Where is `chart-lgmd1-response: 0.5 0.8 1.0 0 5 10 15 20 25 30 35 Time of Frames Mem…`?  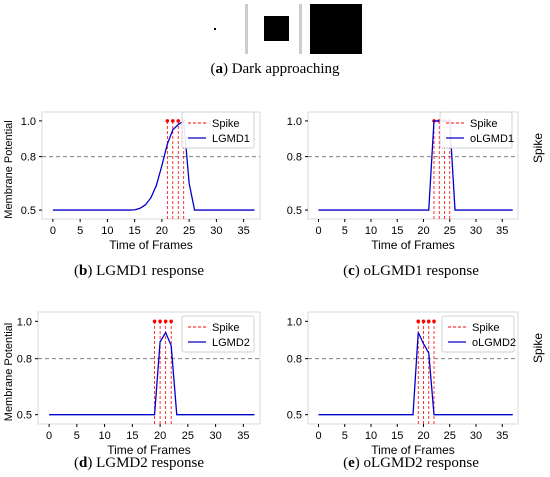 chart-lgmd1-response: 0.5 0.8 1.0 0 5 10 15 20 25 30 35 Time of Frames Mem… is located at coordinates (132, 181).